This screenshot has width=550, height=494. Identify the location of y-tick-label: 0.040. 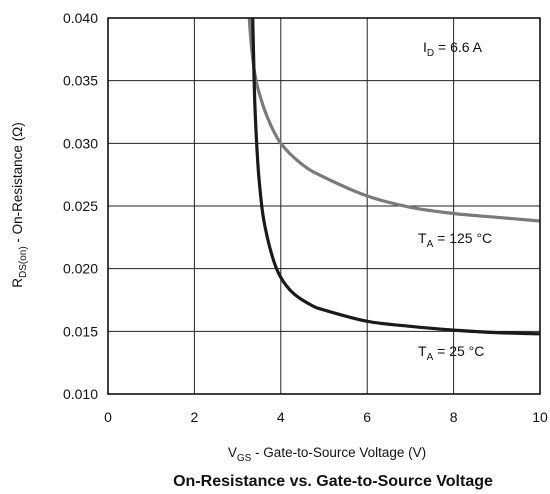
(80, 18).